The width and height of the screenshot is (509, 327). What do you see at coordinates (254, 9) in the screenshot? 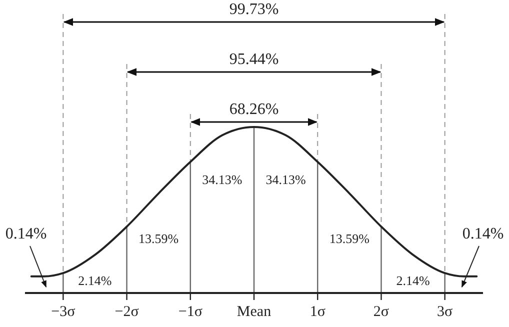
I see `text: 99.73%` at bounding box center [254, 9].